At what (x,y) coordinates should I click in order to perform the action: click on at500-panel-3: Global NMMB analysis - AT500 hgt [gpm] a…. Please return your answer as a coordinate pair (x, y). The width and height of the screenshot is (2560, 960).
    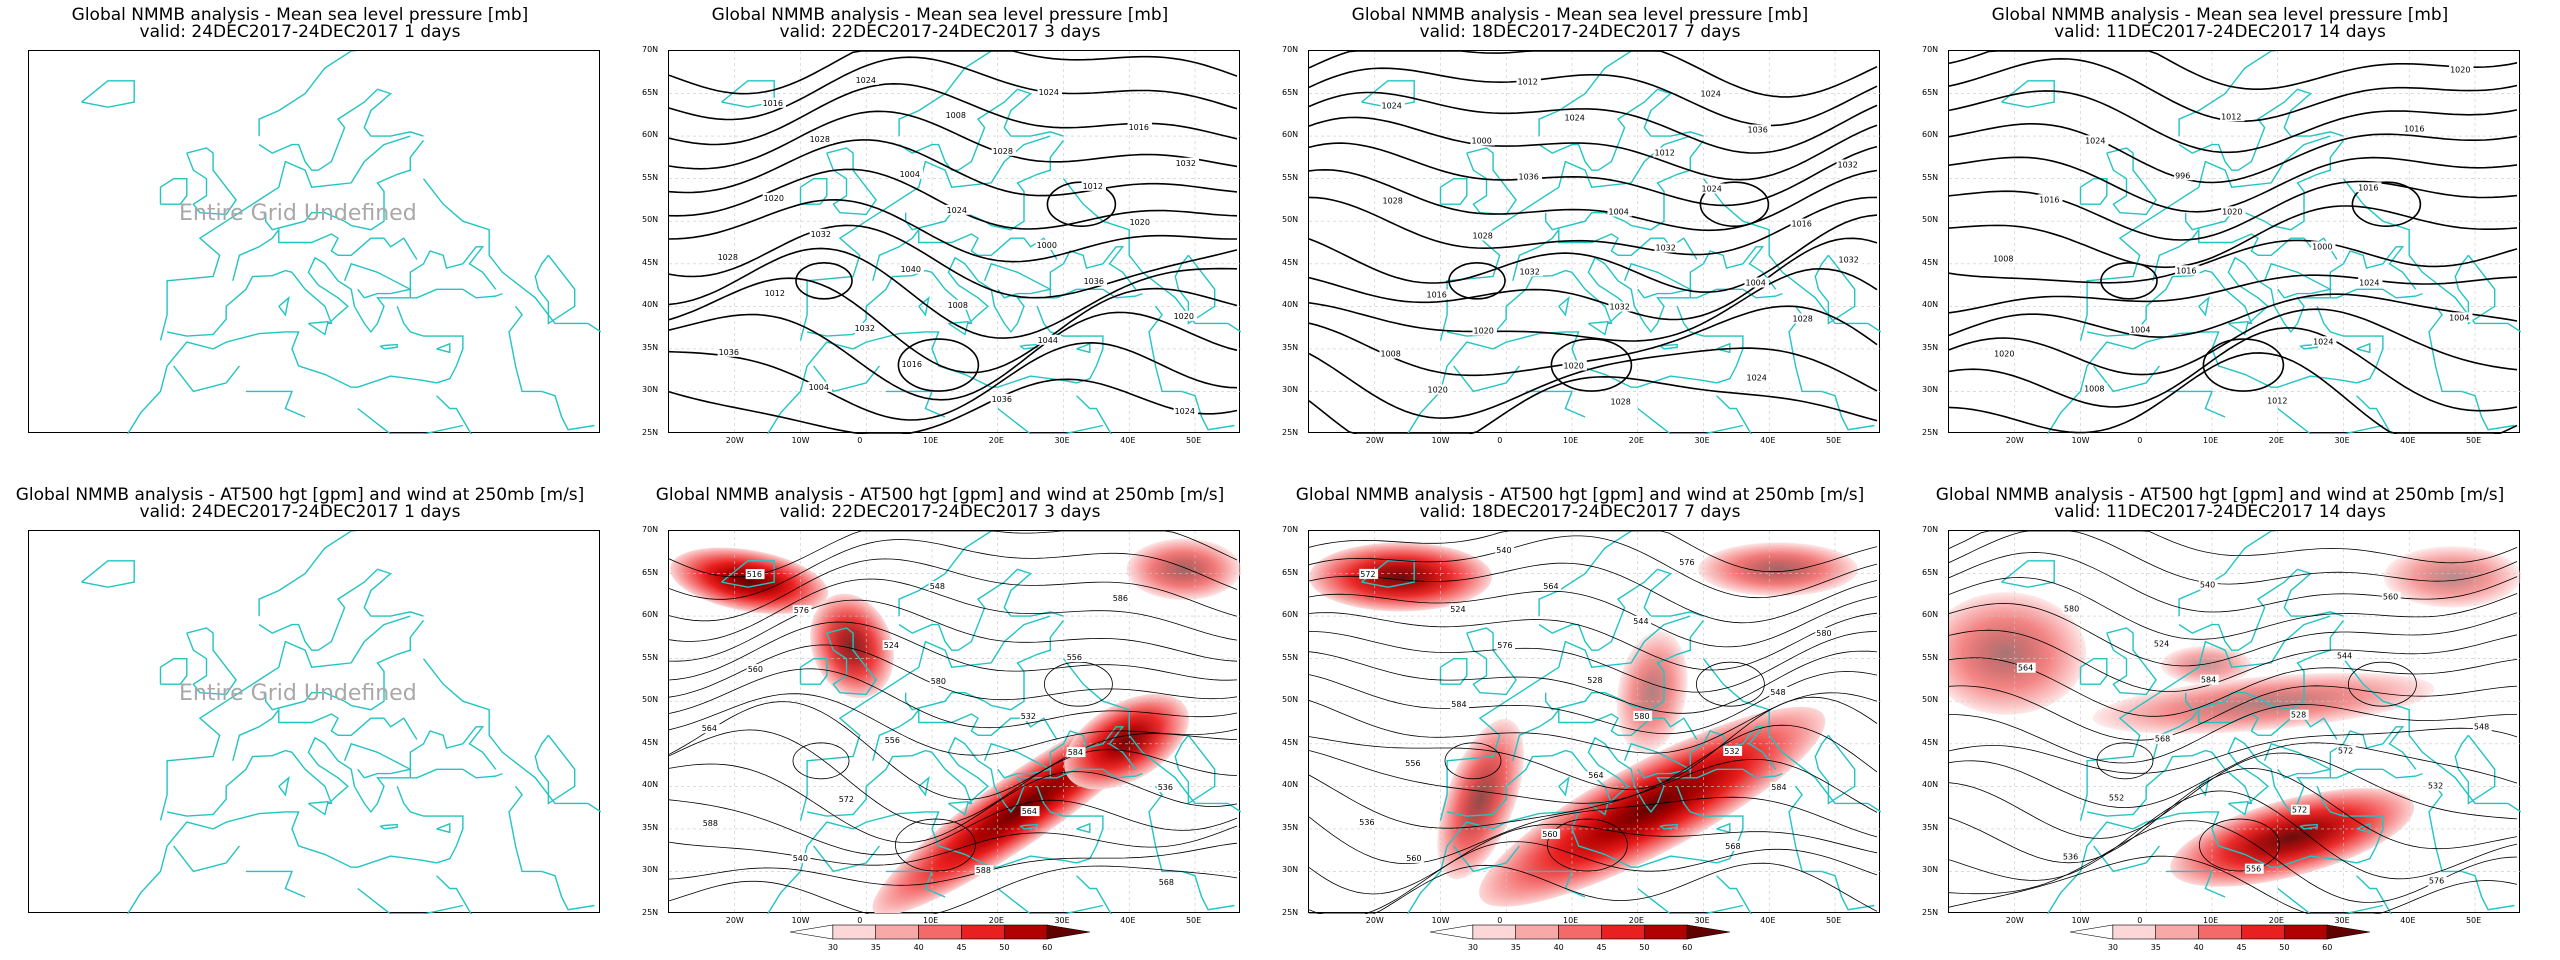
    Looking at the image, I should click on (1600, 720).